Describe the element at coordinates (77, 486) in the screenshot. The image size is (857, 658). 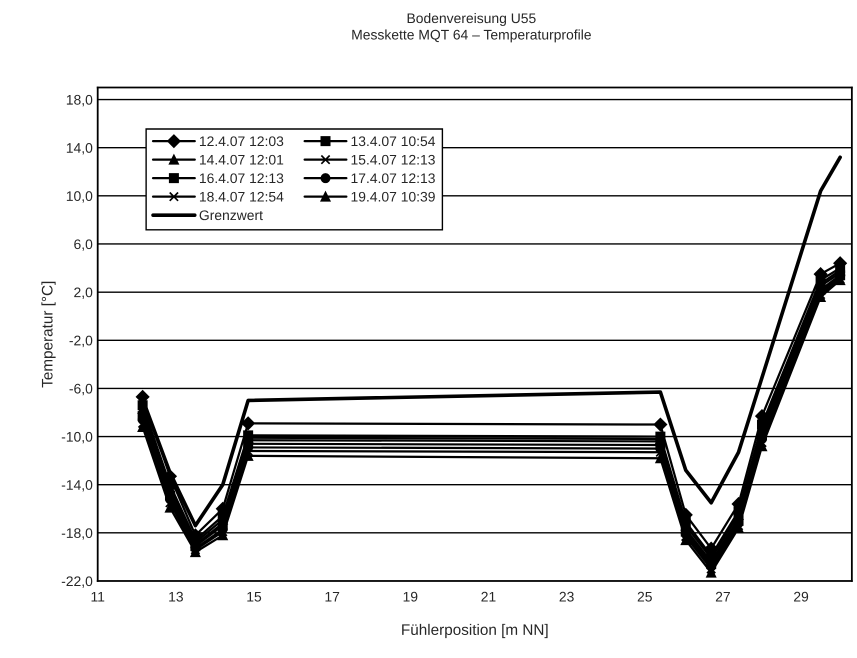
I see `y-tick-label: -14,0` at that location.